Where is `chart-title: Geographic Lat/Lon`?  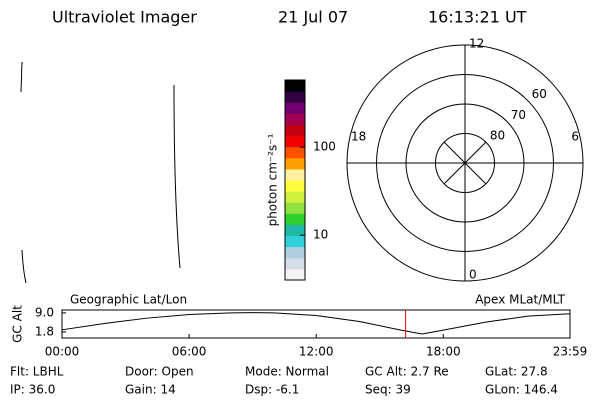
chart-title: Geographic Lat/Lon is located at coordinates (128, 300).